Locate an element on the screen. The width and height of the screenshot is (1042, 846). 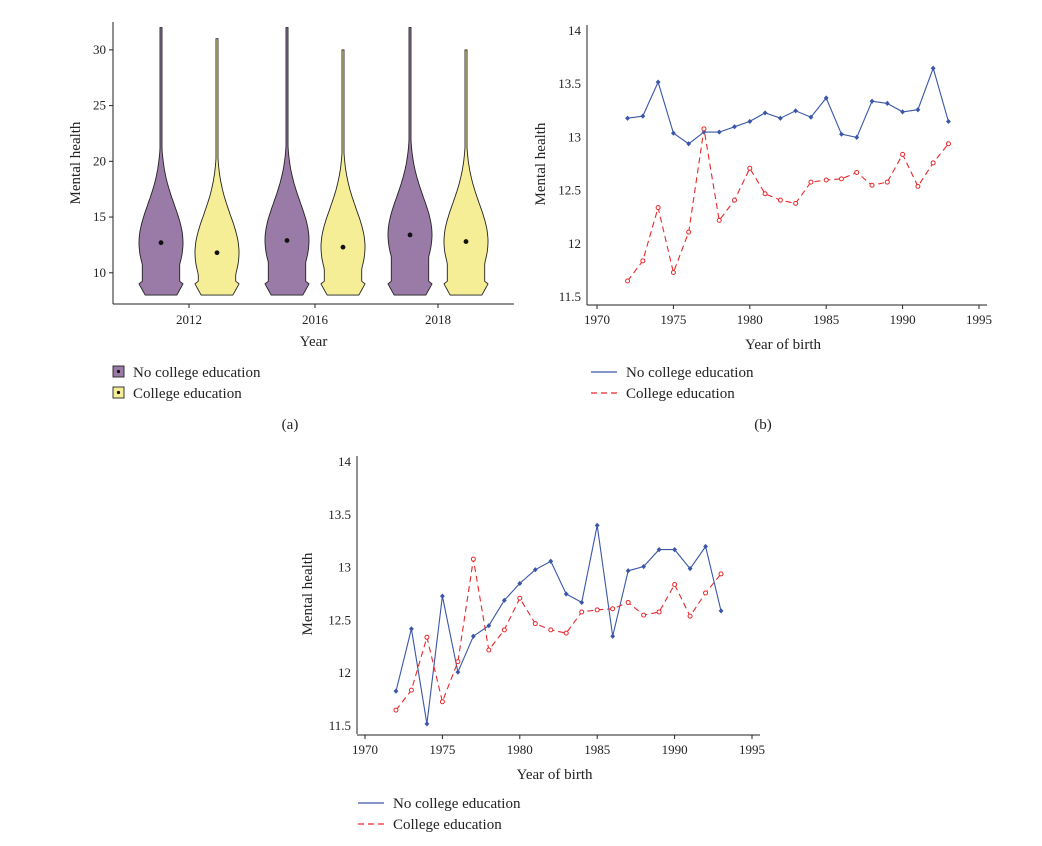
p2-xtick-label: 1975 is located at coordinates (442, 749).